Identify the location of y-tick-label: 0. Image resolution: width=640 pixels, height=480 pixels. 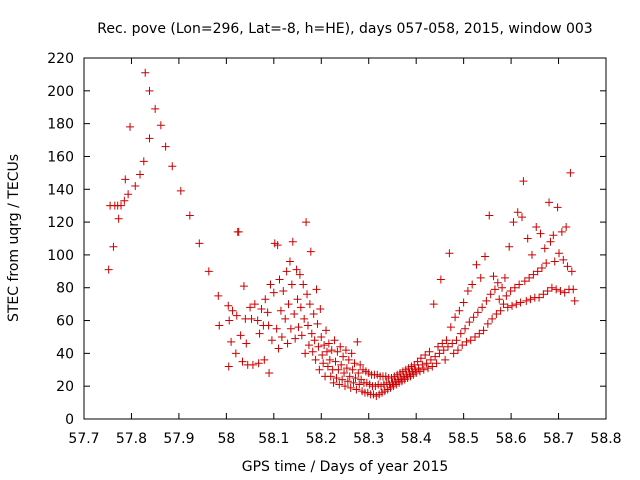
(69, 420).